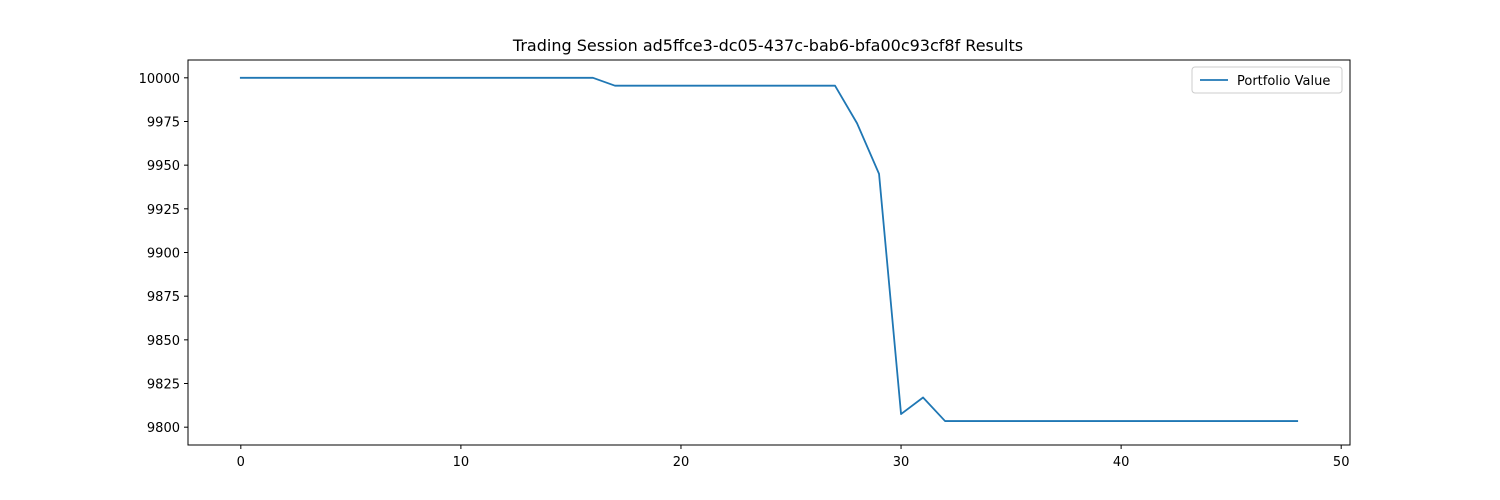 The image size is (1500, 500). Describe the element at coordinates (163, 385) in the screenshot. I see `y-tick-label: 9825` at that location.